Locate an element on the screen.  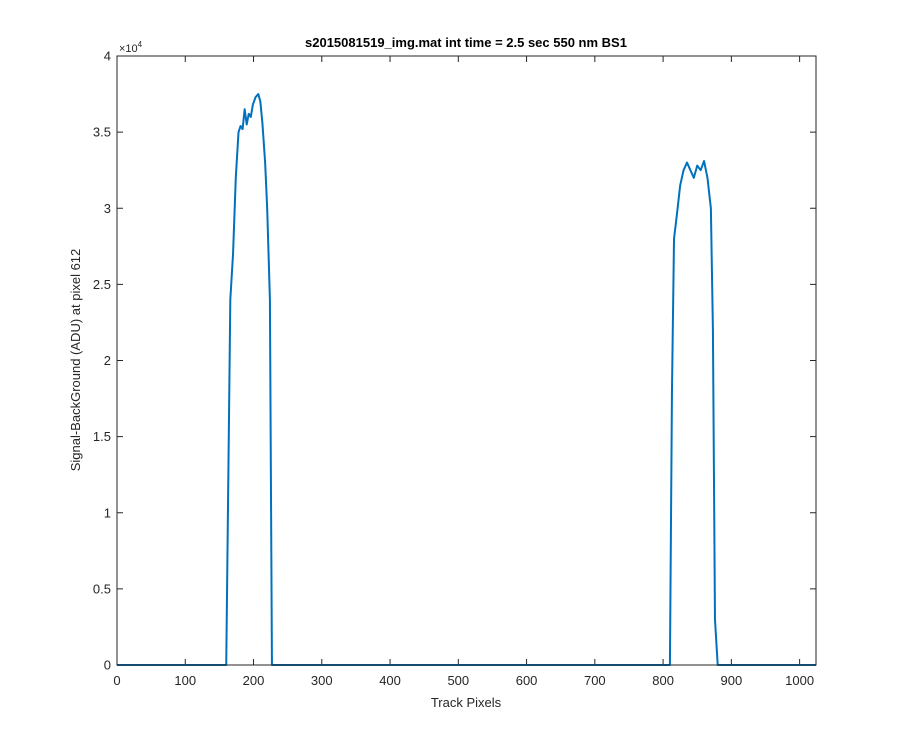
y-tick-label: 1 is located at coordinates (107, 512).